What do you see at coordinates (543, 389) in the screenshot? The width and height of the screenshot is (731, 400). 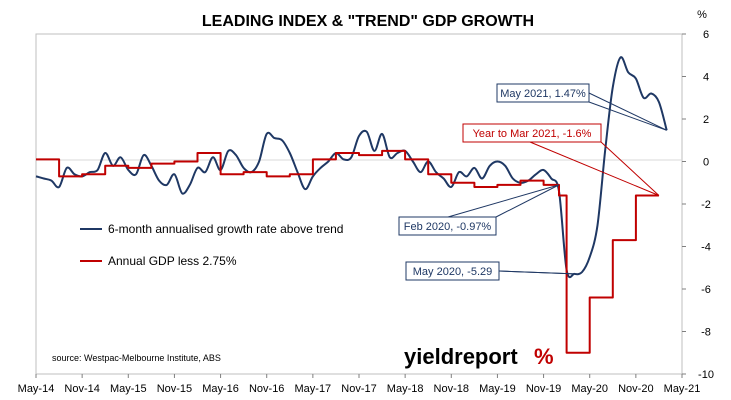 I see `x-tick-label: Nov-19` at bounding box center [543, 389].